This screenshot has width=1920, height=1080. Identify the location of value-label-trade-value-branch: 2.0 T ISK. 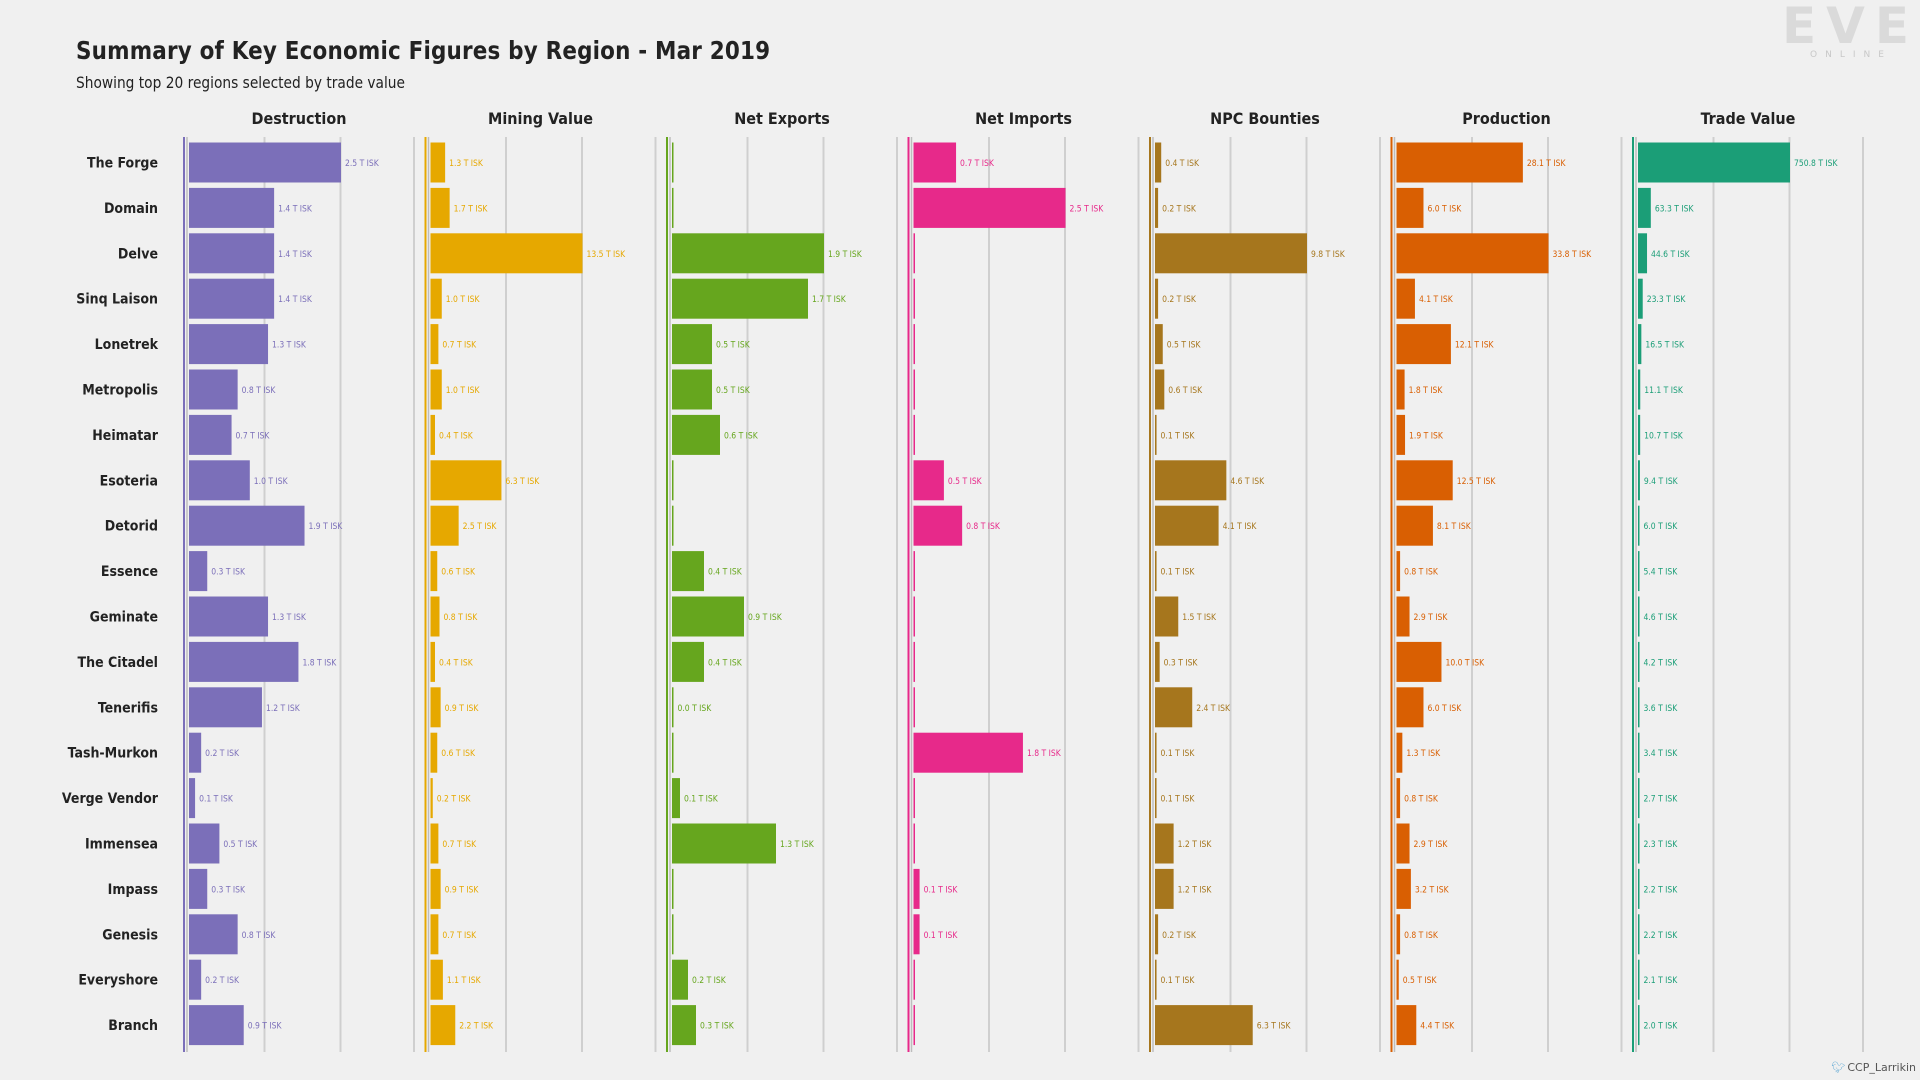
(1661, 1027).